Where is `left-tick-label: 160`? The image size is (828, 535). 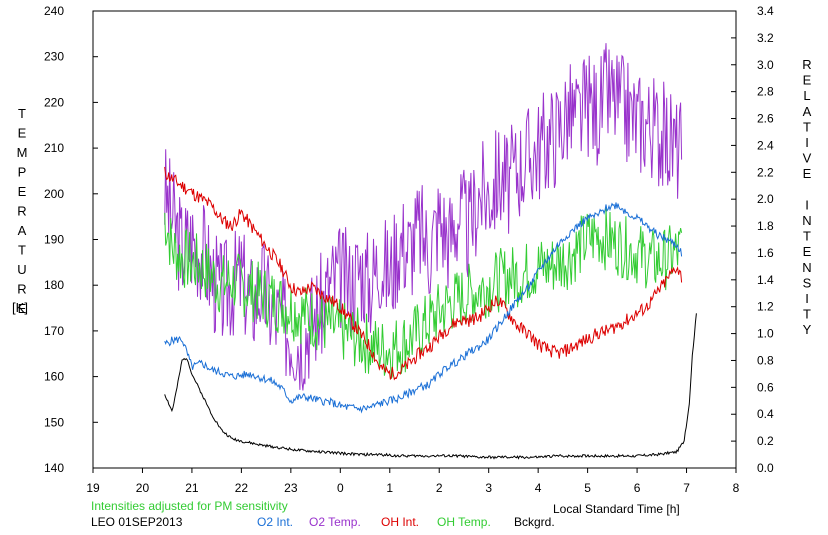
left-tick-label: 160 is located at coordinates (54, 377).